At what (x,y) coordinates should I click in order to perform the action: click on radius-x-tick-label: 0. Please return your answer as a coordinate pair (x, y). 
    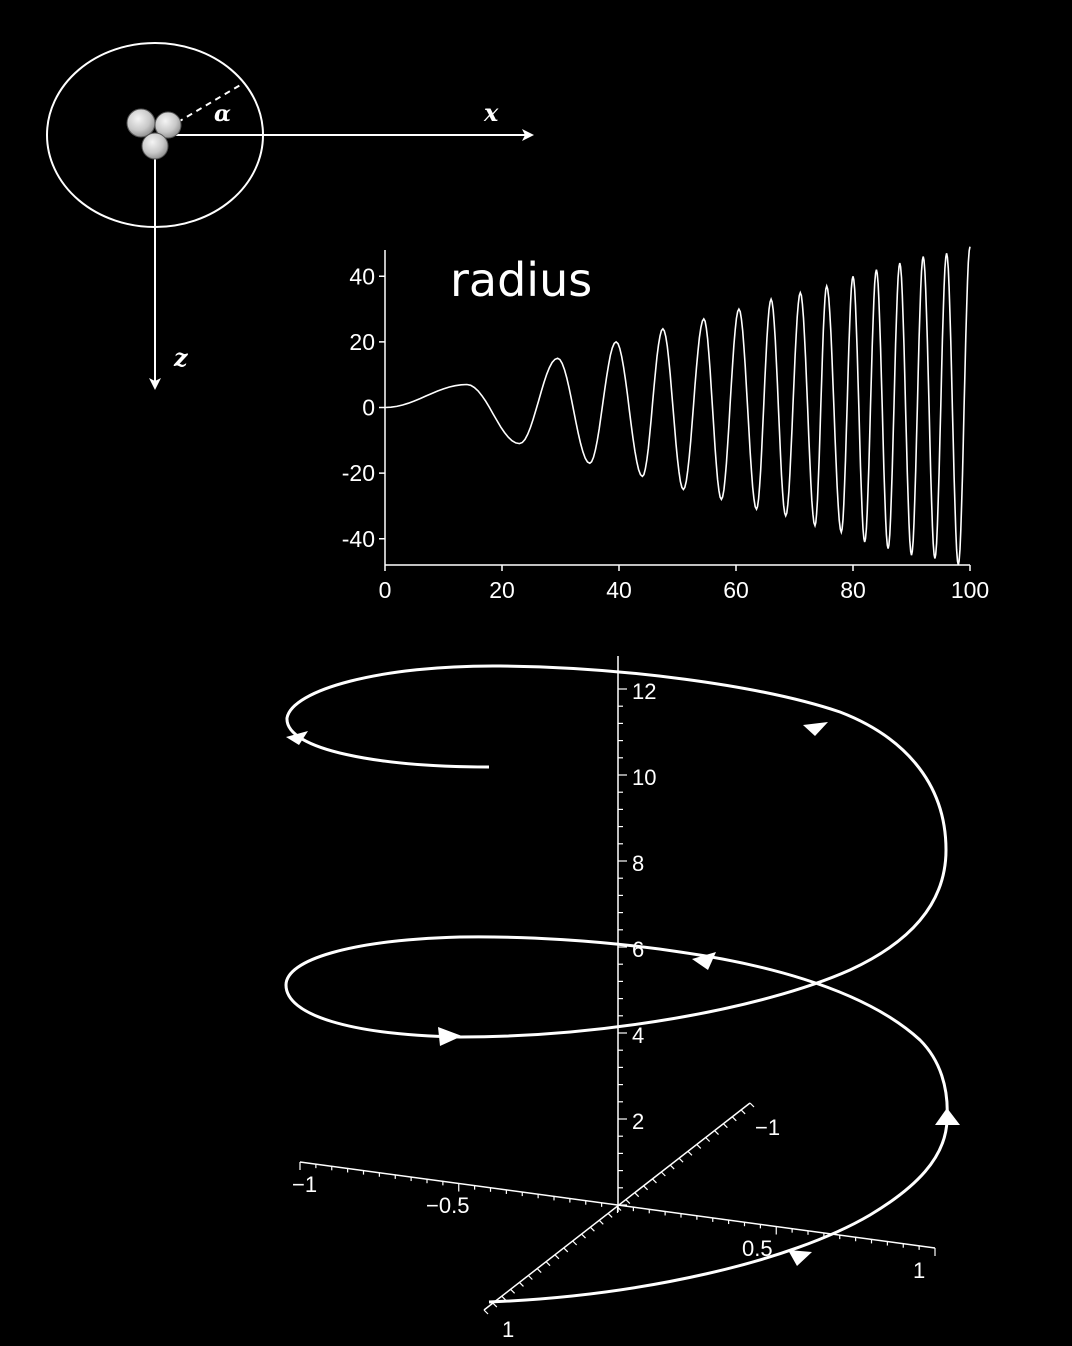
    Looking at the image, I should click on (385, 590).